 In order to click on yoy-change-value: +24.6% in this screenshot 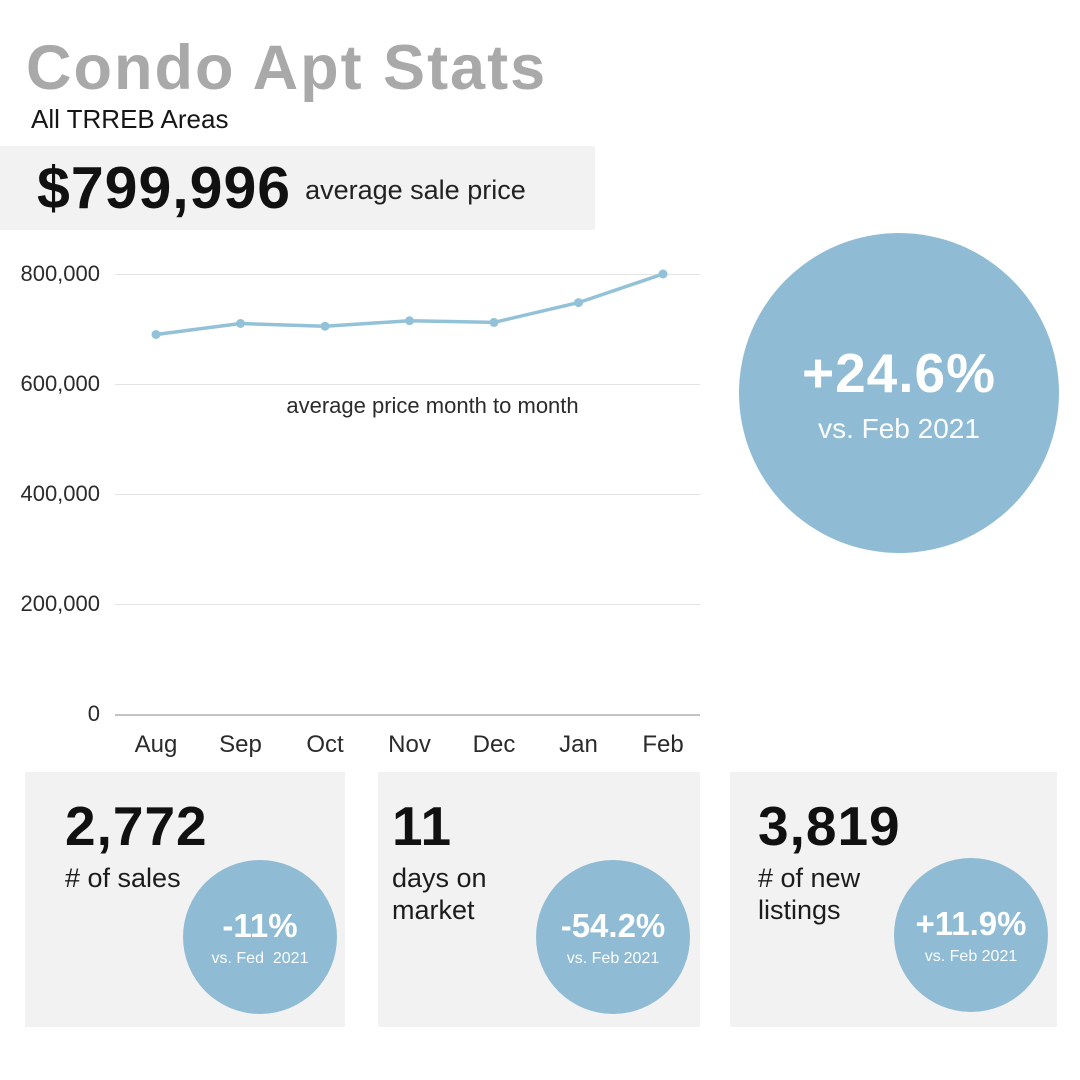, I will do `click(899, 373)`.